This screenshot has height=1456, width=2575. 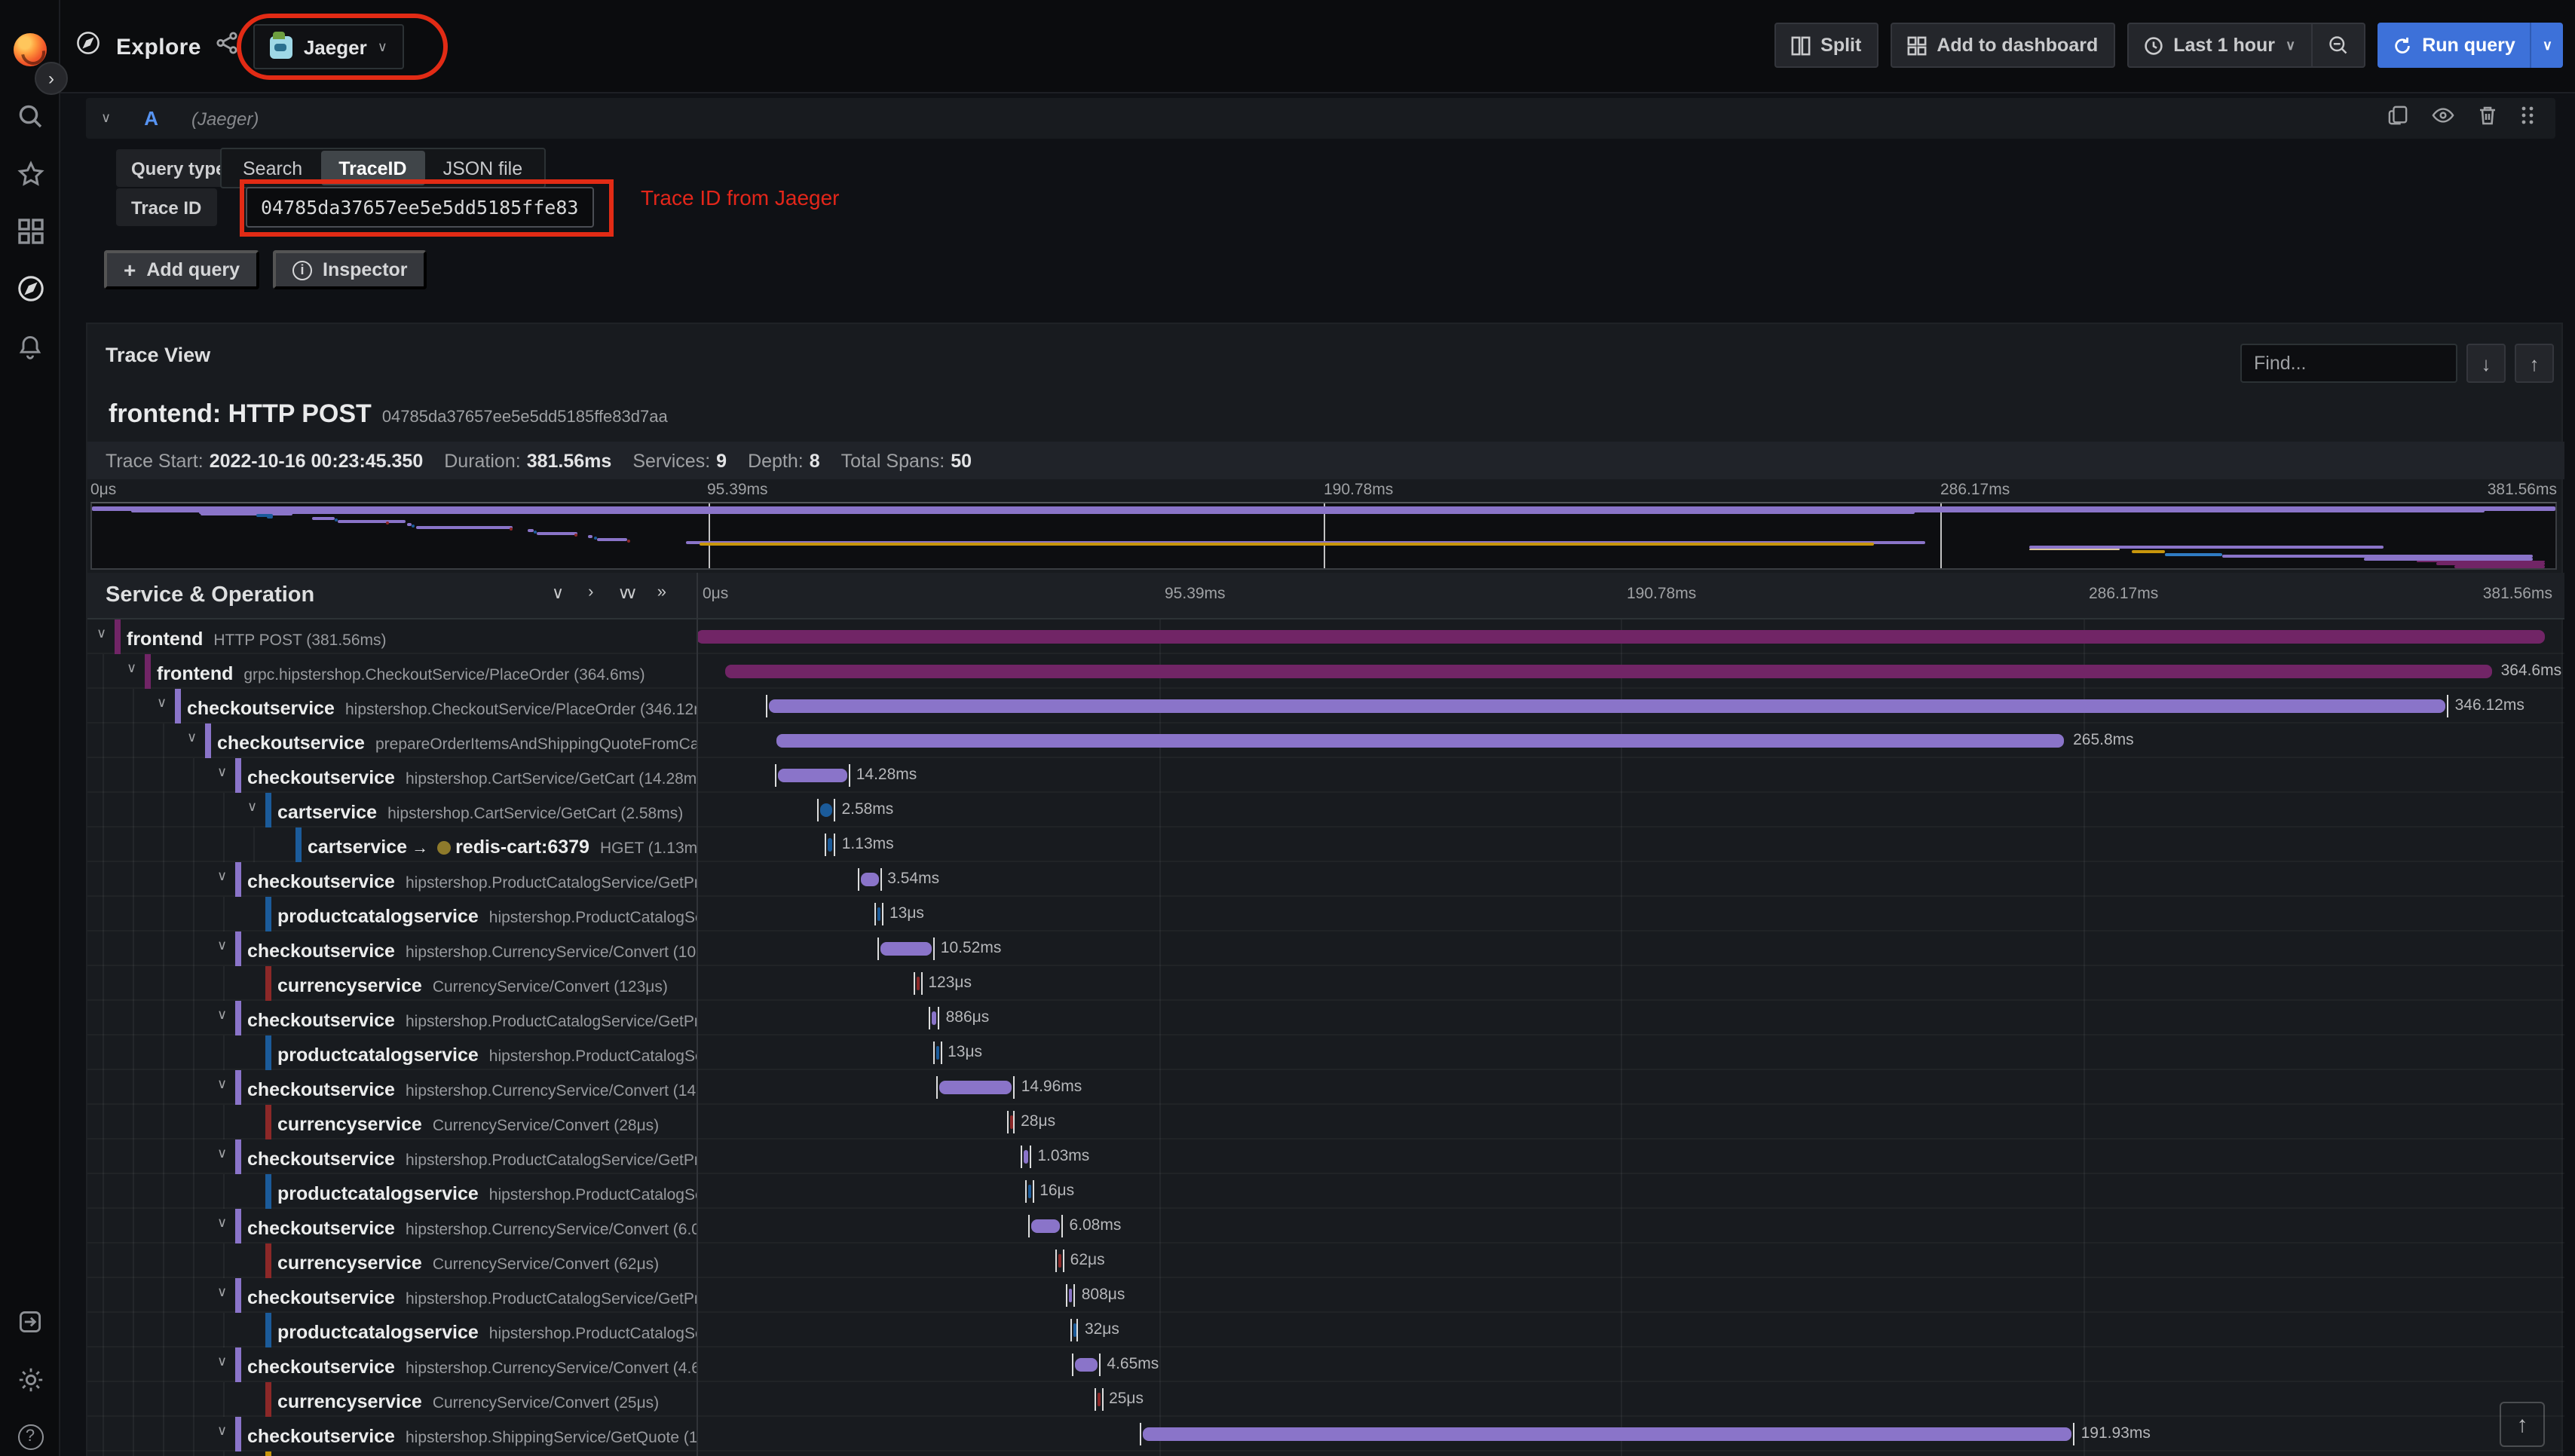 What do you see at coordinates (30, 1435) in the screenshot?
I see `help-icon: ?` at bounding box center [30, 1435].